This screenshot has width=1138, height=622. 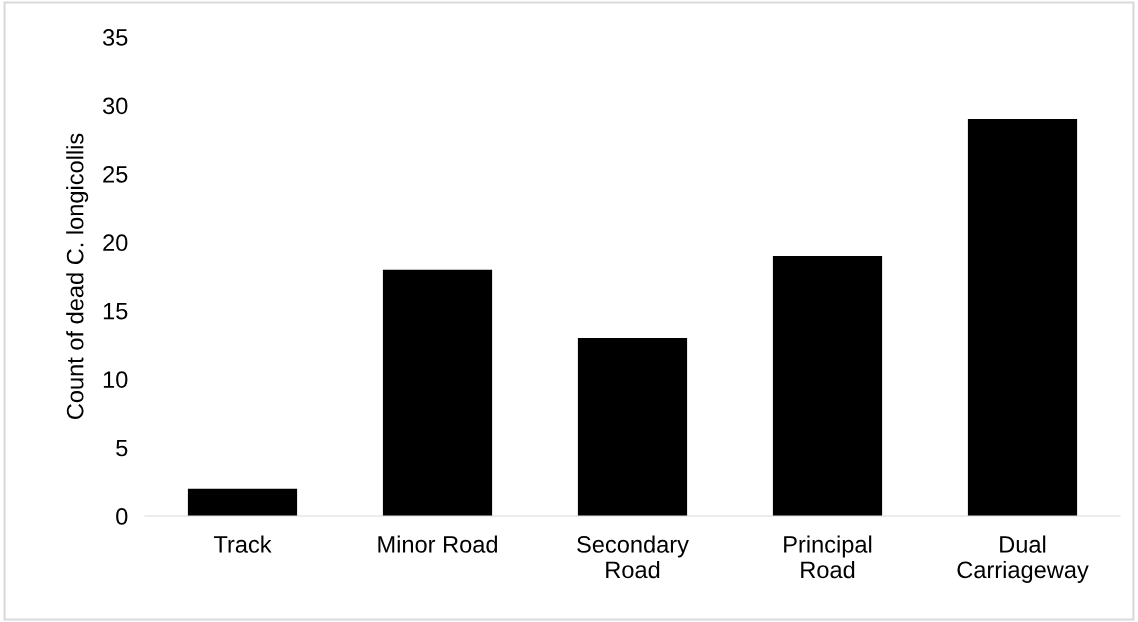 I want to click on x-tick-label: Secondary Road, so click(x=633, y=557).